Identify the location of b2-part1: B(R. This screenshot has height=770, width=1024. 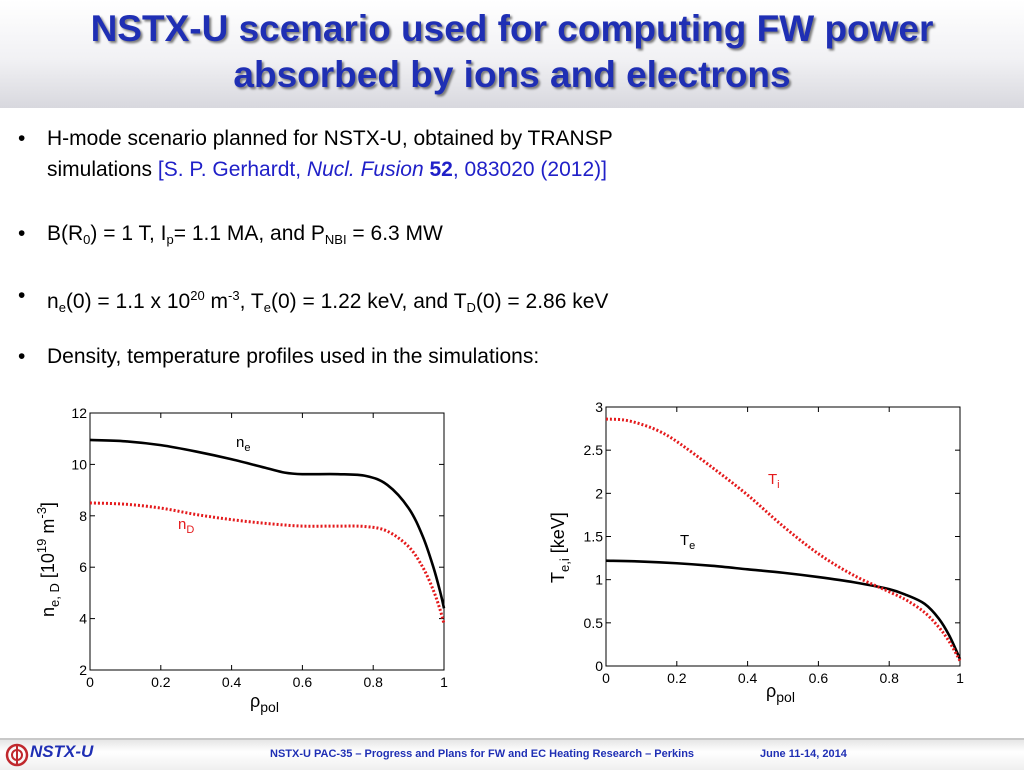
(65, 233).